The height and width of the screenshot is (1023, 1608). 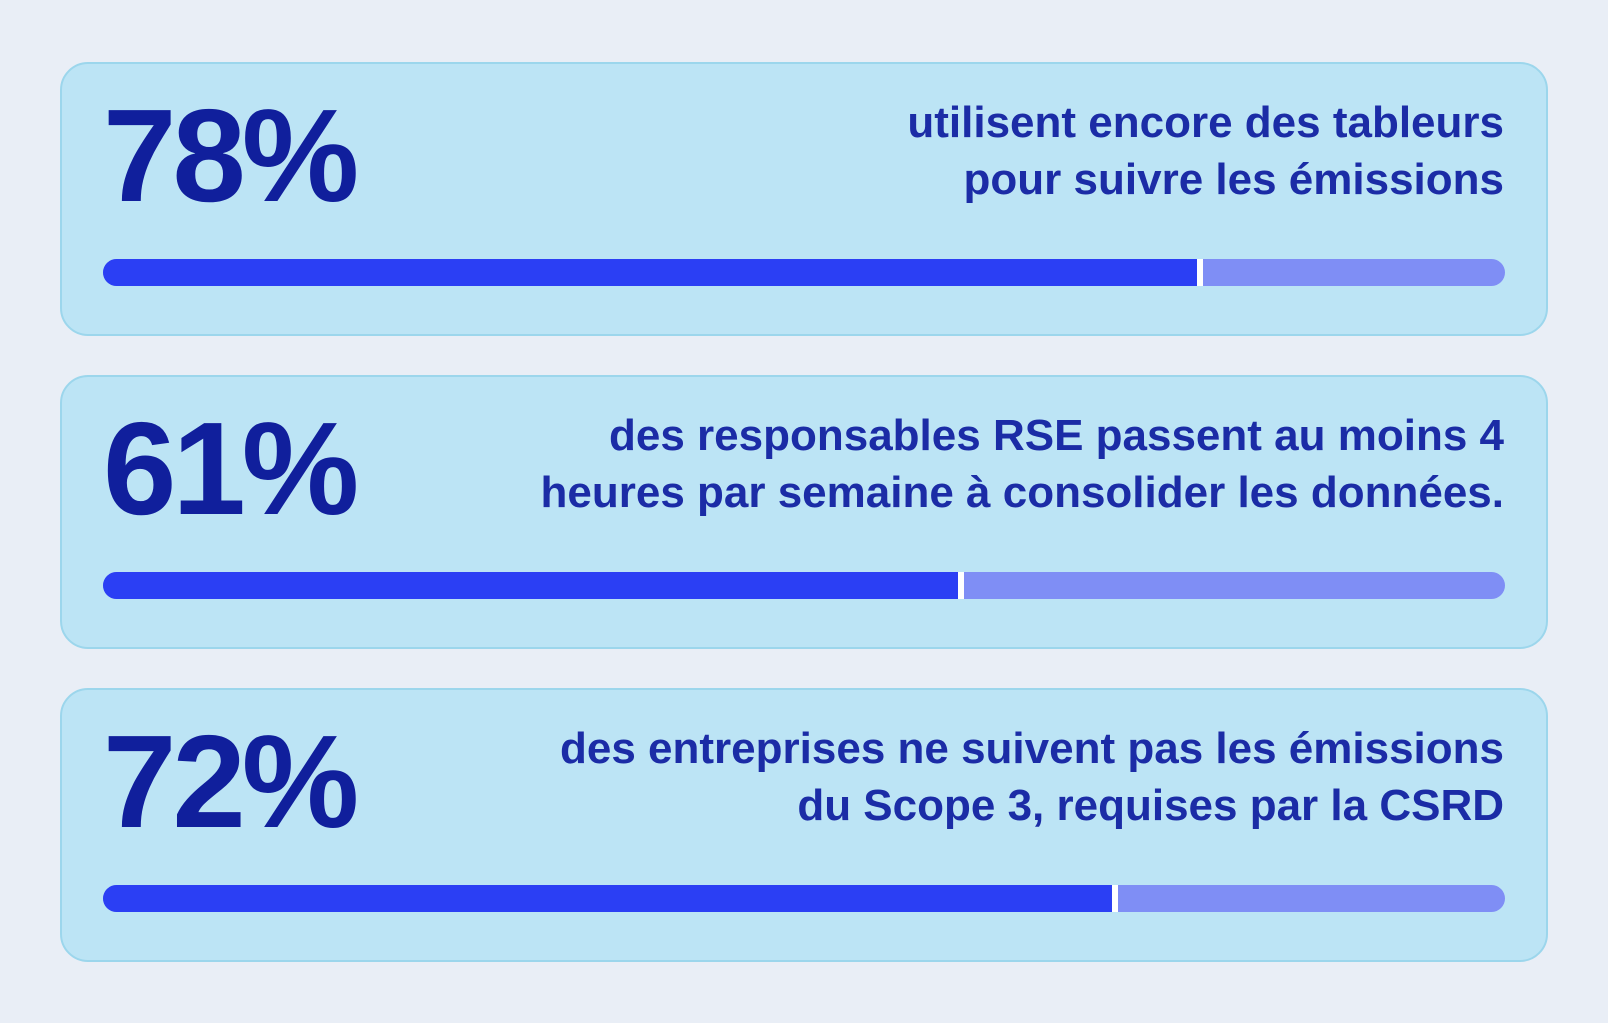 I want to click on stat-value: 72%, so click(x=231, y=781).